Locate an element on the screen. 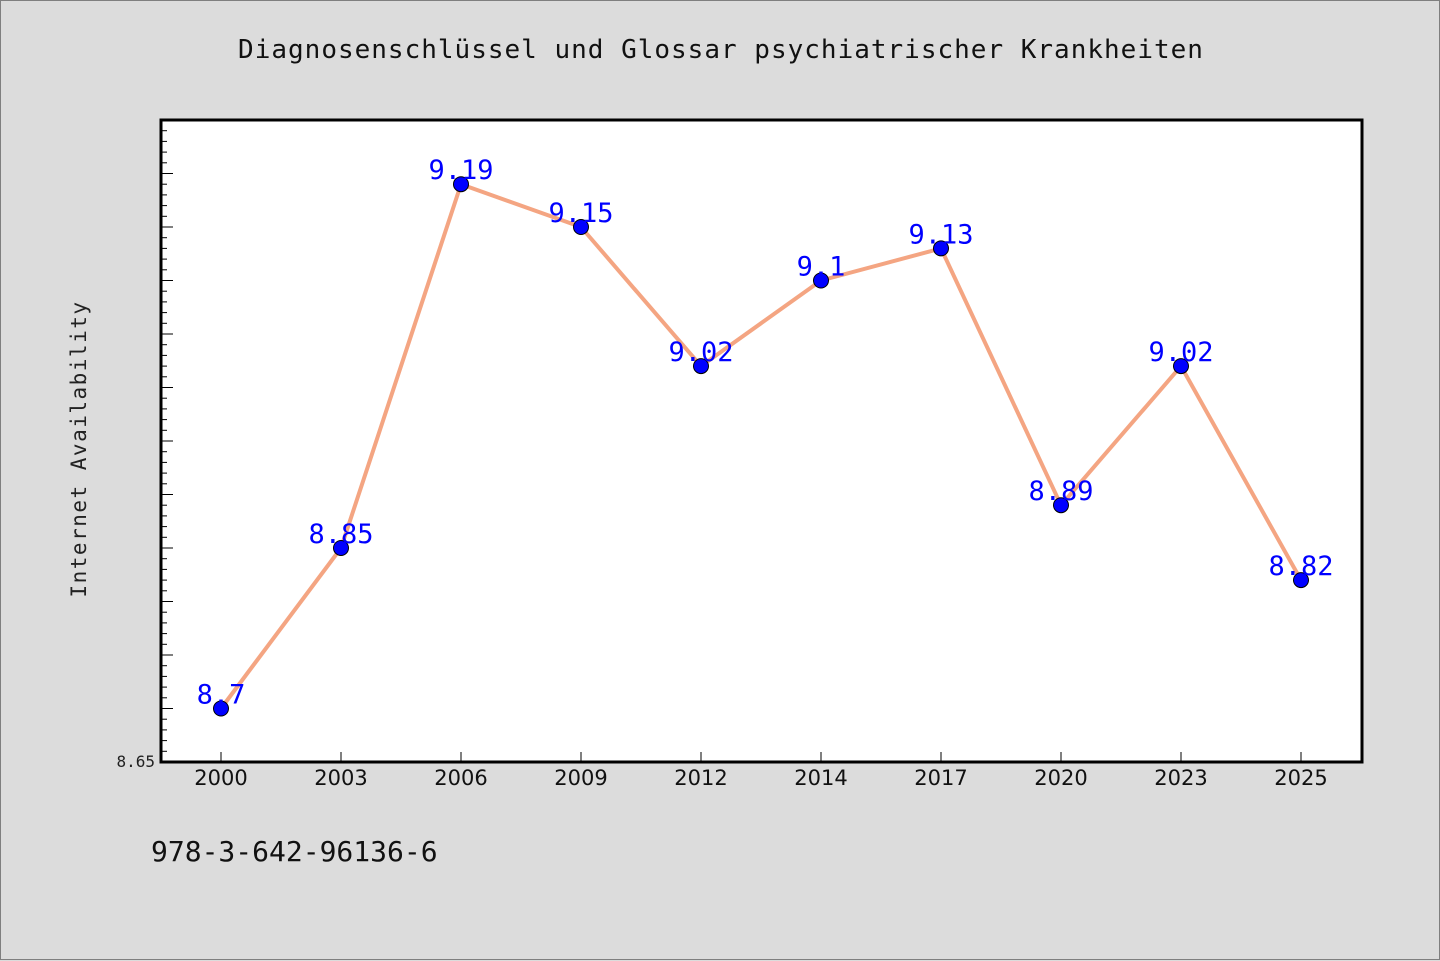 Image resolution: width=1440 pixels, height=961 pixels. data-label: 8.82 is located at coordinates (1300, 566).